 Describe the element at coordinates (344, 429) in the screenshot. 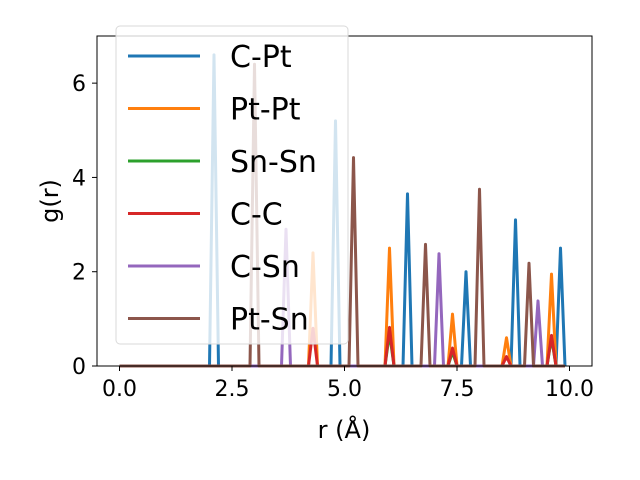

I see `x-axis-label: r (Å)` at that location.